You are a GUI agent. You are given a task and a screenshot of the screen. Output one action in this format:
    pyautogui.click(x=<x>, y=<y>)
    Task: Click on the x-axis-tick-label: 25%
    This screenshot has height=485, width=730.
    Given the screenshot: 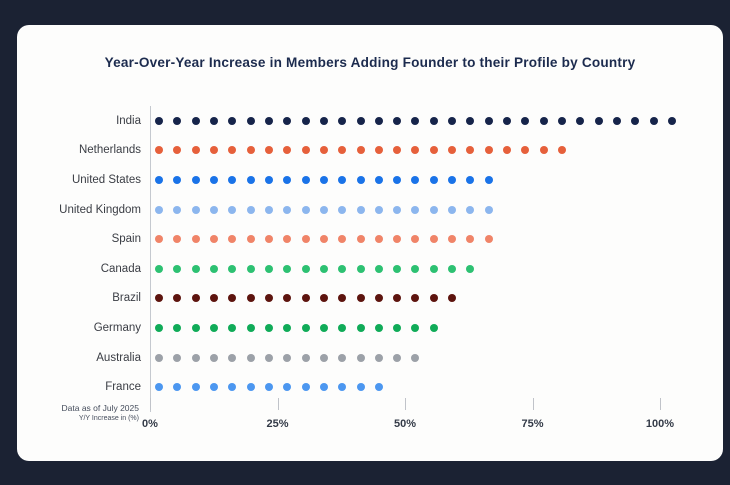 What is the action you would take?
    pyautogui.click(x=277, y=424)
    